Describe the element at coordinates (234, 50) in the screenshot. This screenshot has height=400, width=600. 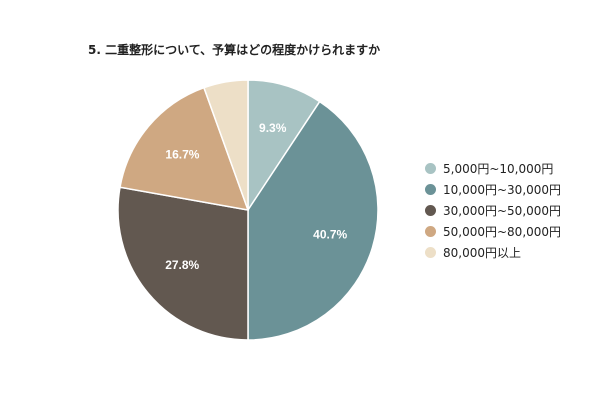
I see `chart-title: 5. 二重整形について、予算はどの程度かけられますか` at that location.